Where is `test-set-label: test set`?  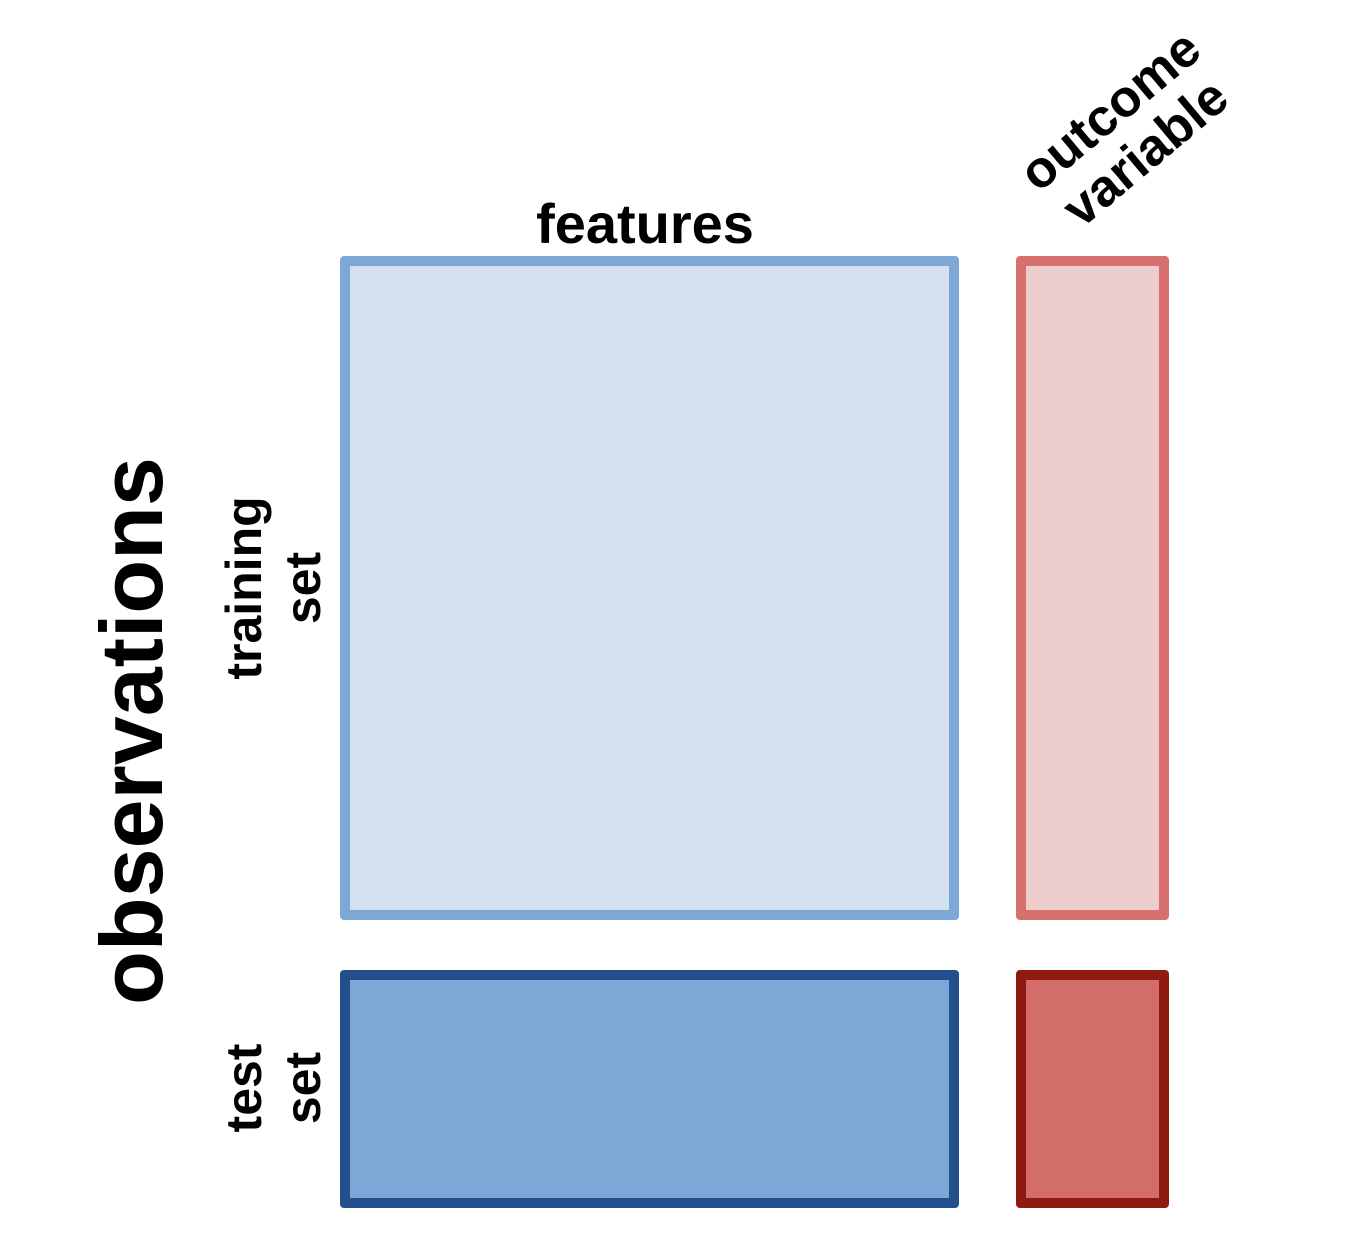 test-set-label: test set is located at coordinates (274, 1088).